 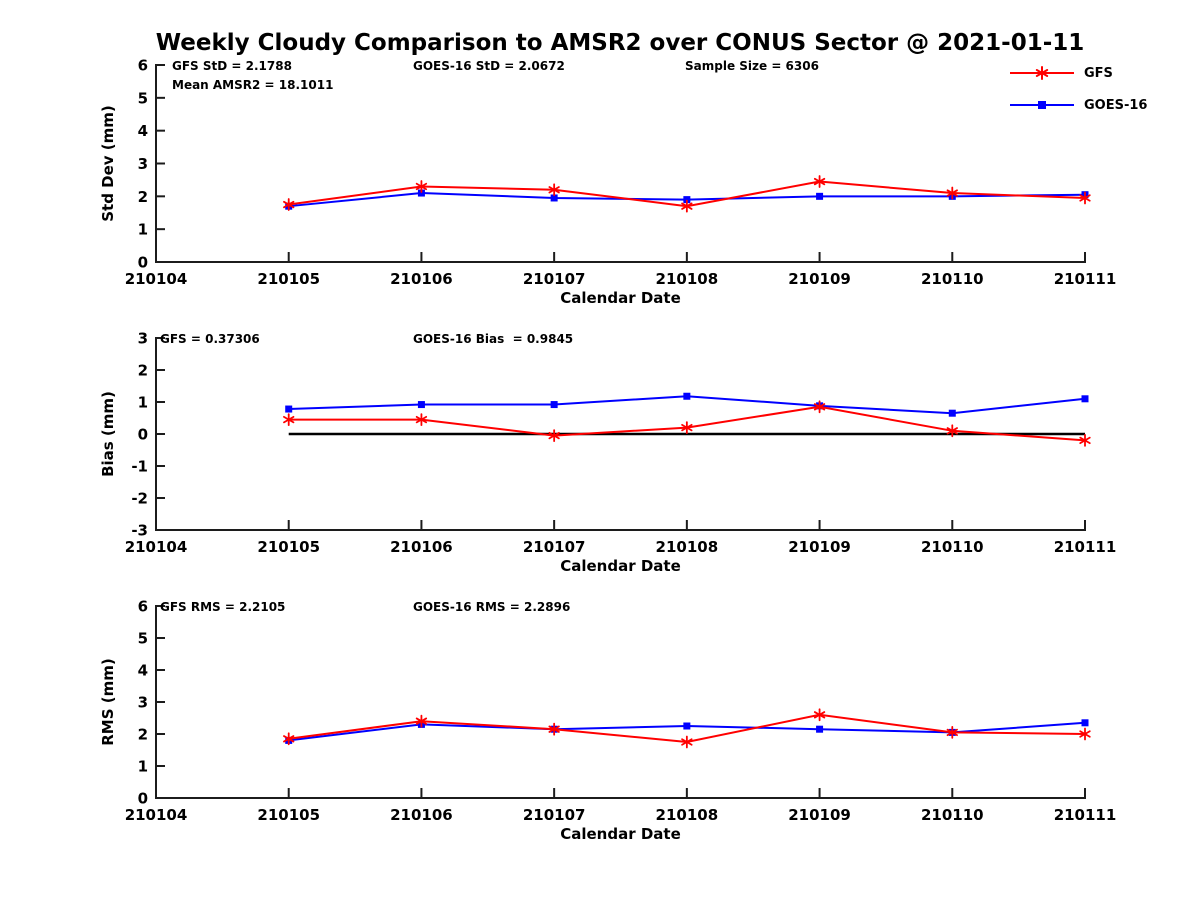 I want to click on stat-annotation: Sample Size = 6306, so click(x=752, y=66).